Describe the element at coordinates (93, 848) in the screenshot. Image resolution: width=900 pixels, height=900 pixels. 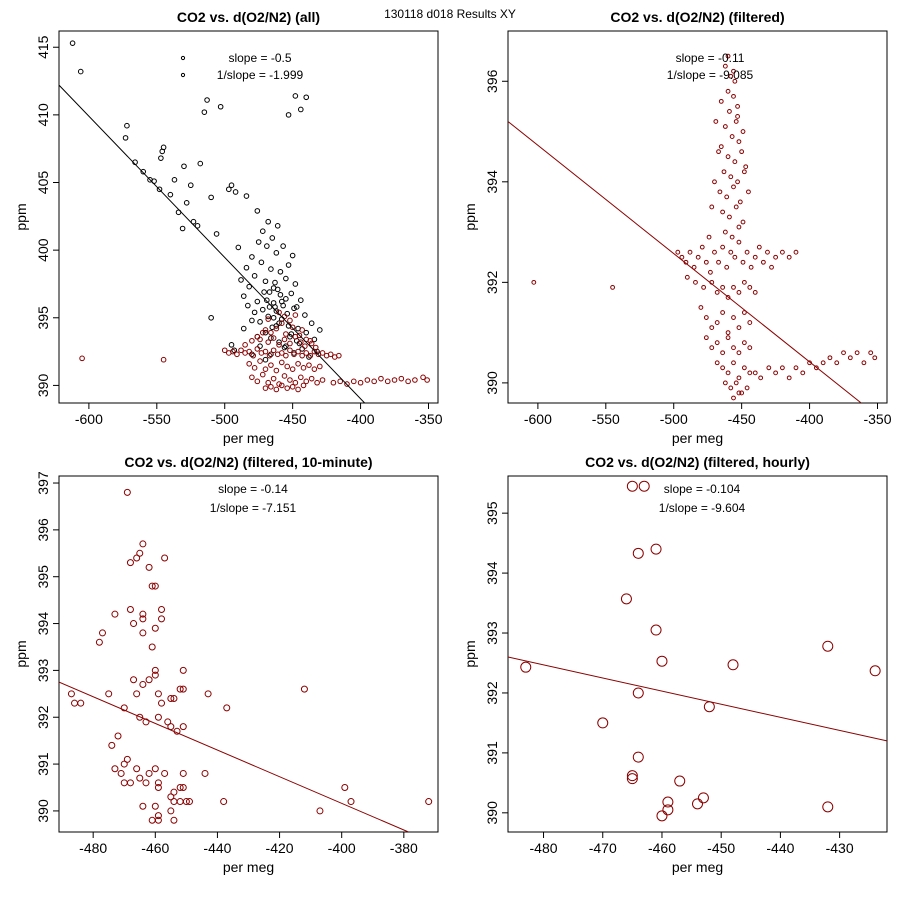
I see `x-tick-label: -480` at that location.